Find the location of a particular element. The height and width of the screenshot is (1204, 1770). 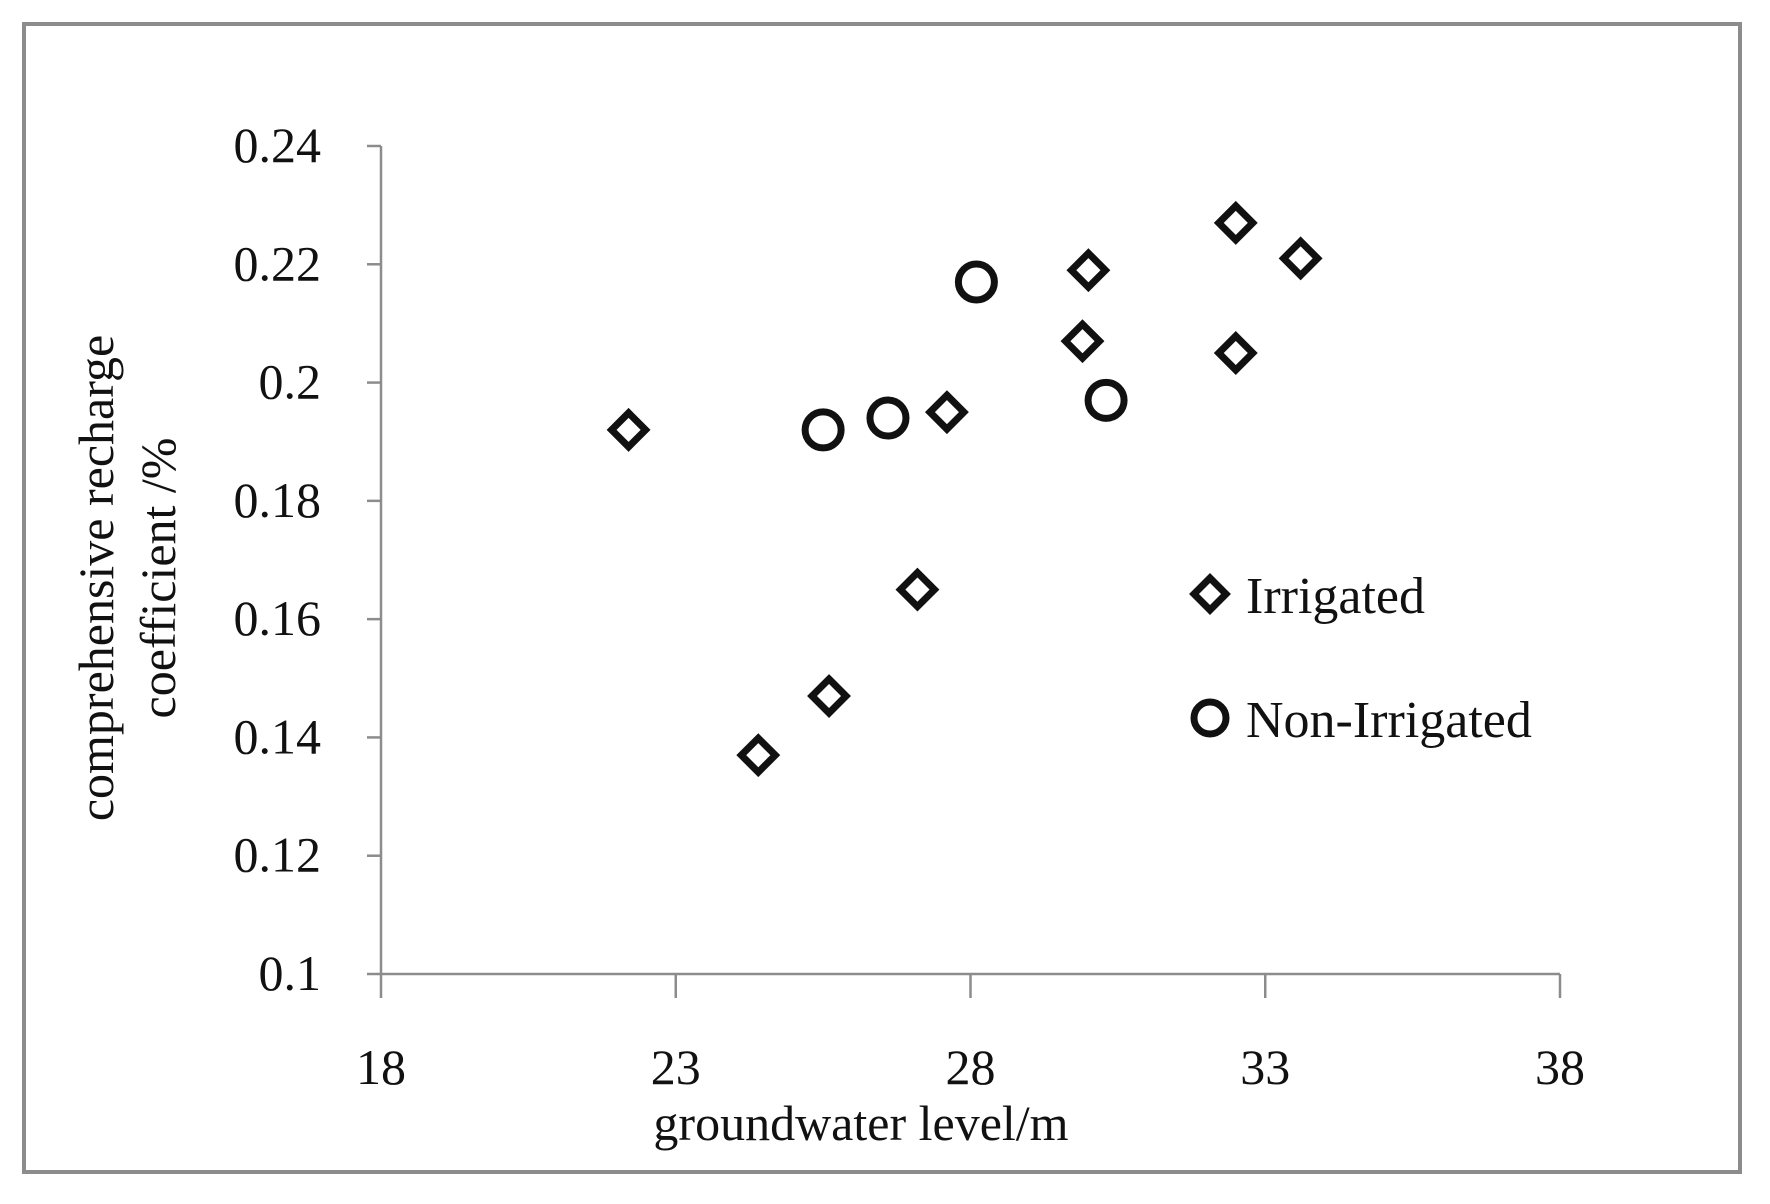

legend-item-irrigated: Irrigated is located at coordinates (1307, 596).